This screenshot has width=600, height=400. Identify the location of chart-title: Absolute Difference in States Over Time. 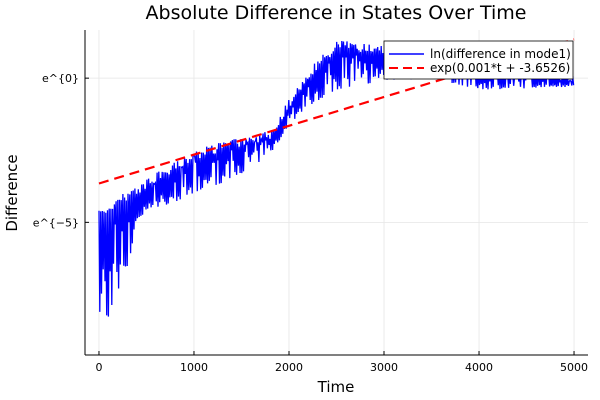
(336, 13).